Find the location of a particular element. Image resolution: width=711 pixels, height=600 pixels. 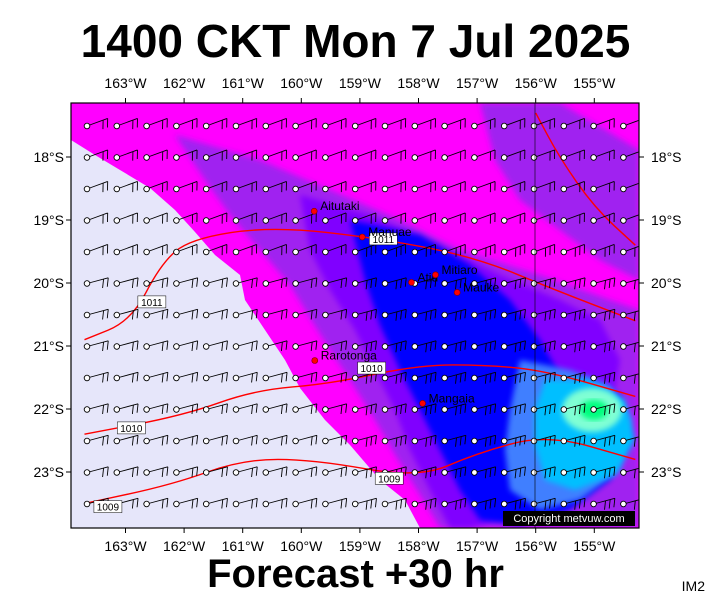

isobar-label-text: 1011 is located at coordinates (152, 303).